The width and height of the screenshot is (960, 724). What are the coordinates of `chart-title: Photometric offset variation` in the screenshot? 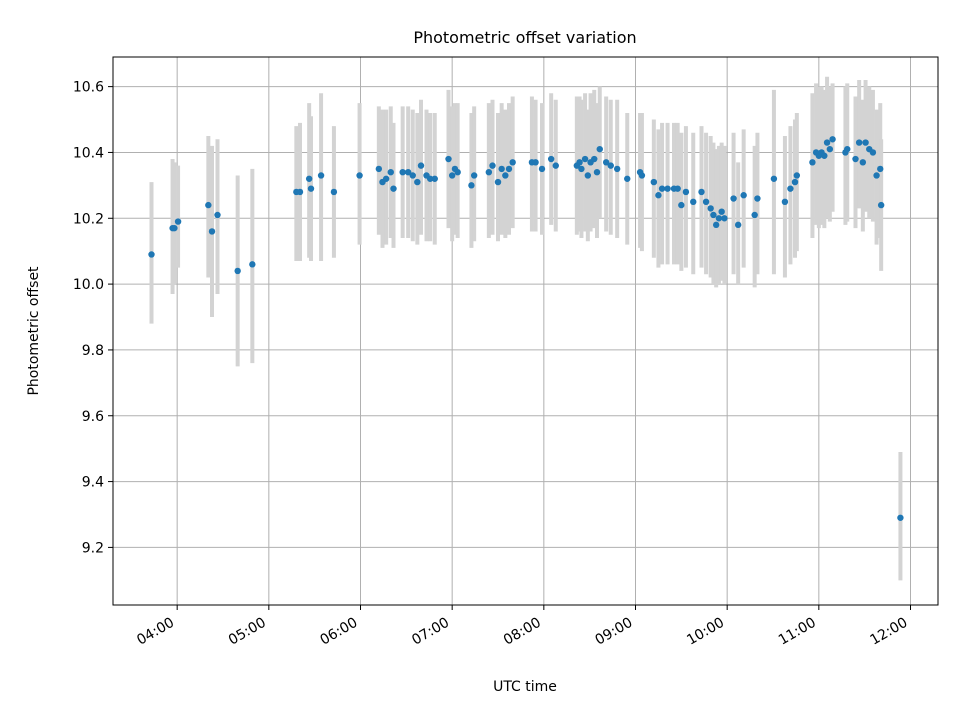 It's located at (524, 37).